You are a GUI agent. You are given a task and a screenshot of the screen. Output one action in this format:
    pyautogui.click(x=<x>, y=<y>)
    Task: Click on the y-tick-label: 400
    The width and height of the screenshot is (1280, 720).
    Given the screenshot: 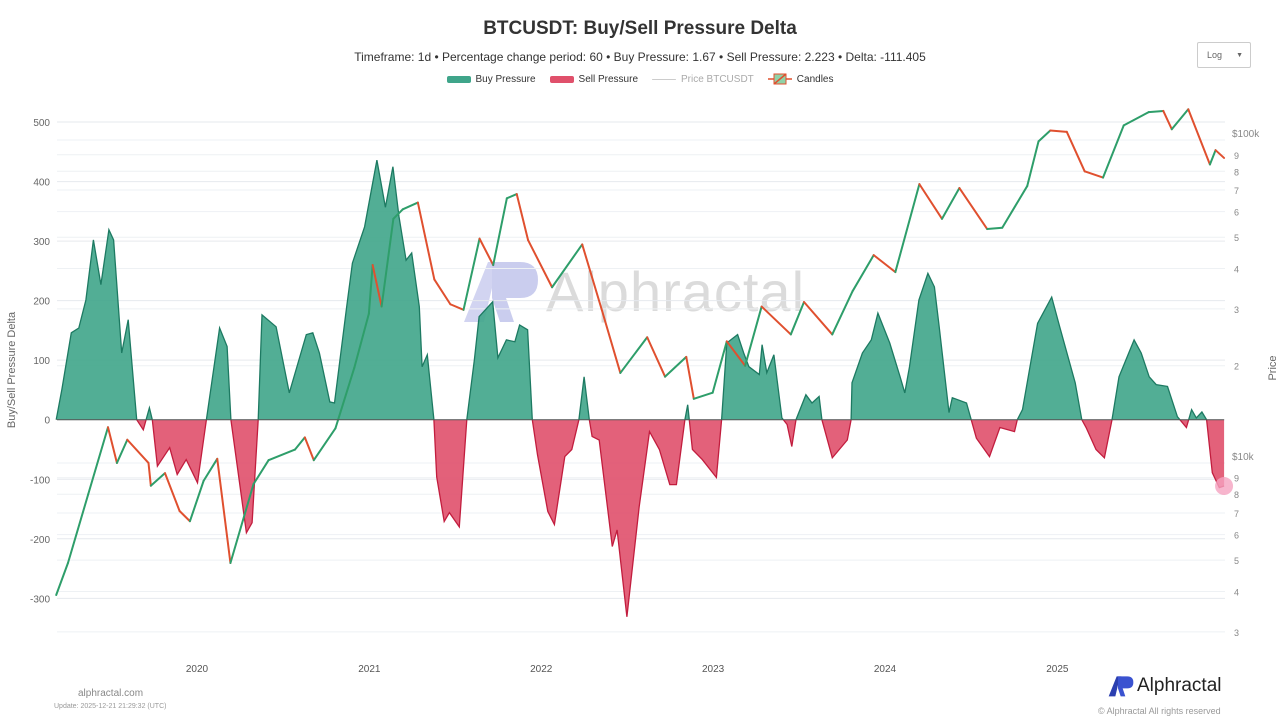 What is the action you would take?
    pyautogui.click(x=41, y=183)
    